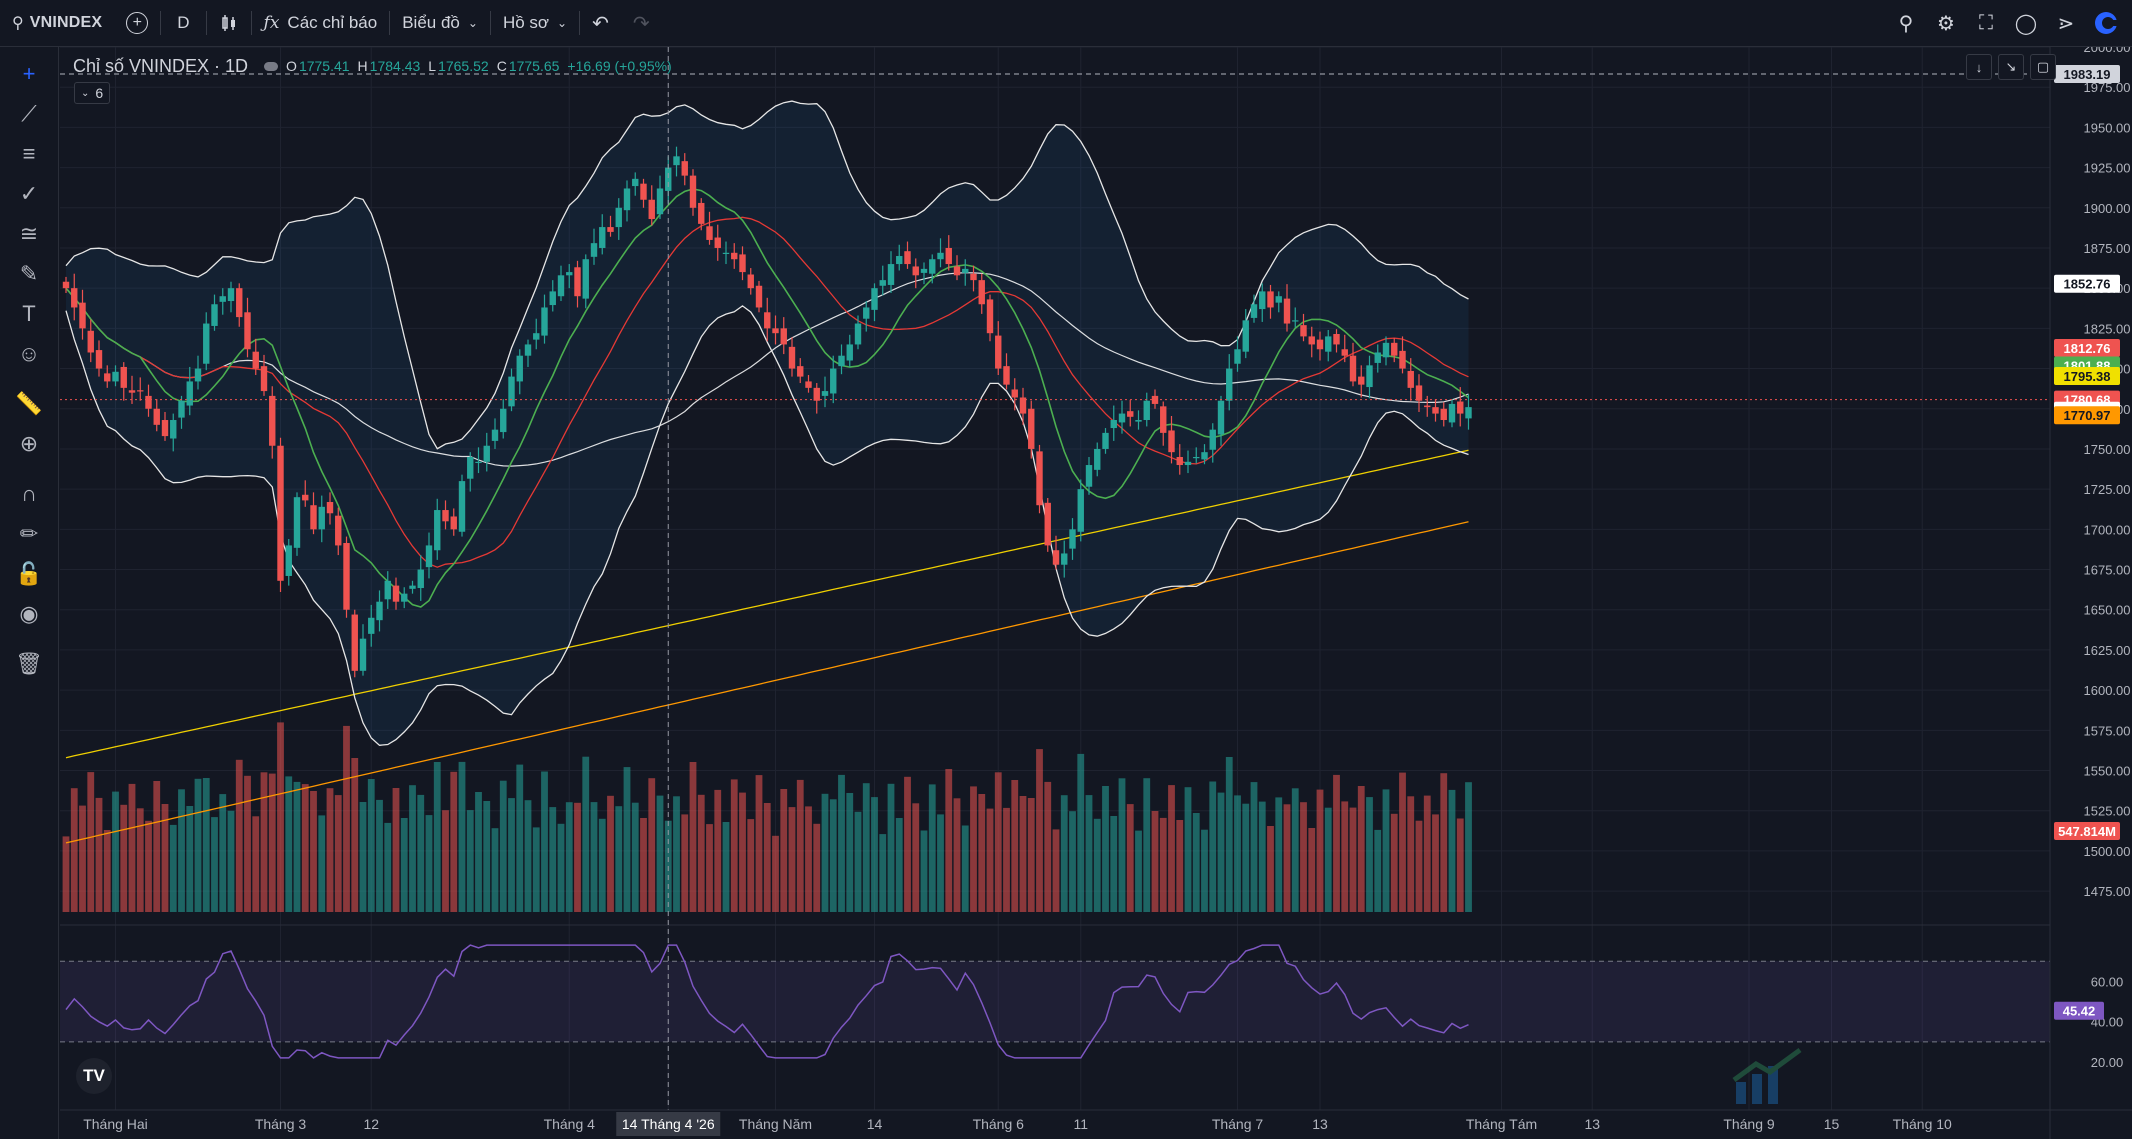 Image resolution: width=2132 pixels, height=1139 pixels. What do you see at coordinates (431, 22) in the screenshot?
I see `chart-menu-label: Biểu đồ` at bounding box center [431, 22].